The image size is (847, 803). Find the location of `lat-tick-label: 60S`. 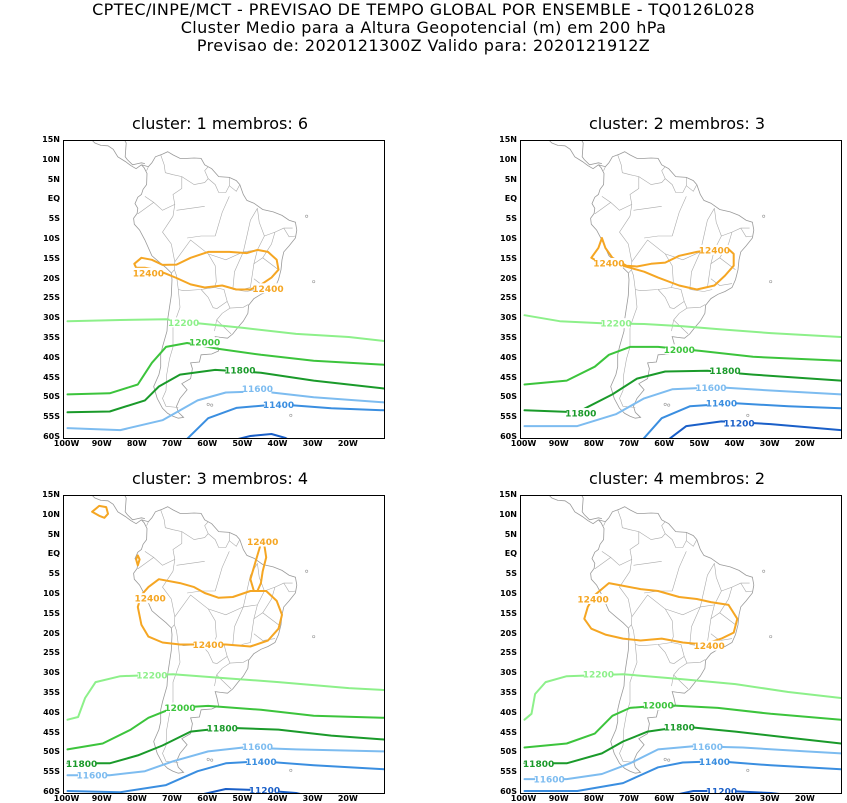

lat-tick-label: 60S is located at coordinates (508, 791).